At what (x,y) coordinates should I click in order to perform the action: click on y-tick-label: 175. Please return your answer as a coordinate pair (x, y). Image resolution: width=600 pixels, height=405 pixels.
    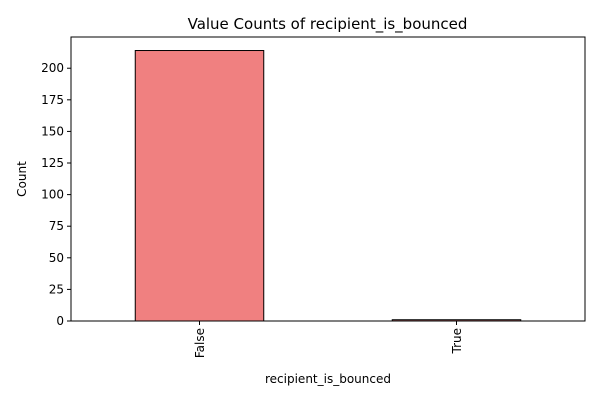
    Looking at the image, I should click on (52, 100).